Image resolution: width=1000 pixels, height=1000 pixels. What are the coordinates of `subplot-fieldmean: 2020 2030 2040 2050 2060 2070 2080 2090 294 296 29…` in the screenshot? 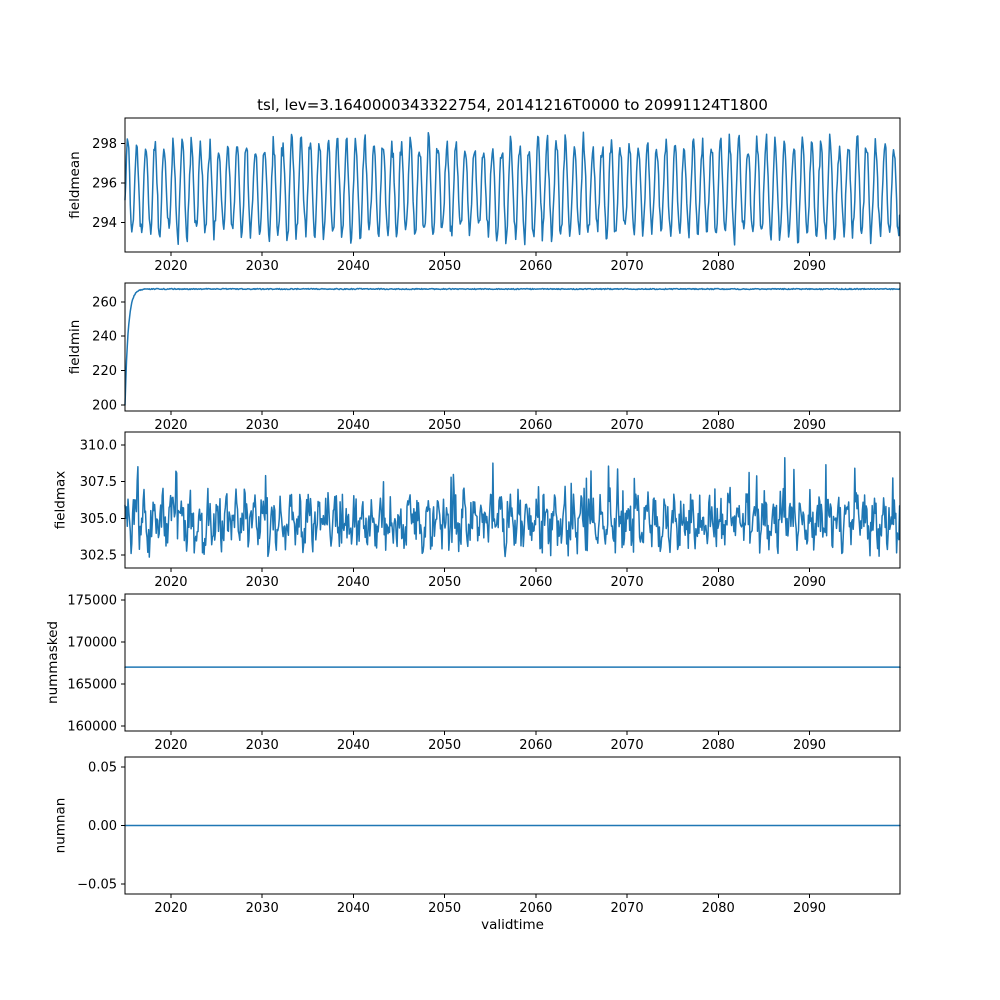 It's located at (484, 195).